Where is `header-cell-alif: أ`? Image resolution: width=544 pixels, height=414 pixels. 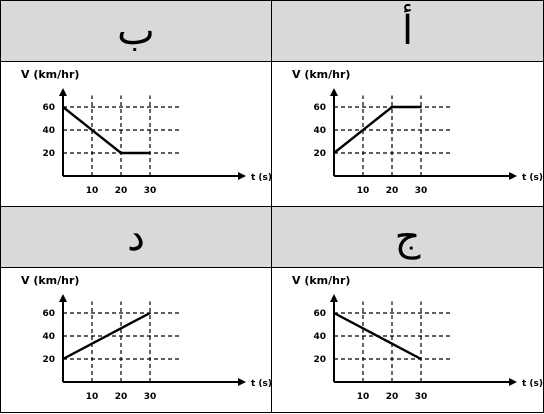 header-cell-alif: أ is located at coordinates (407, 31).